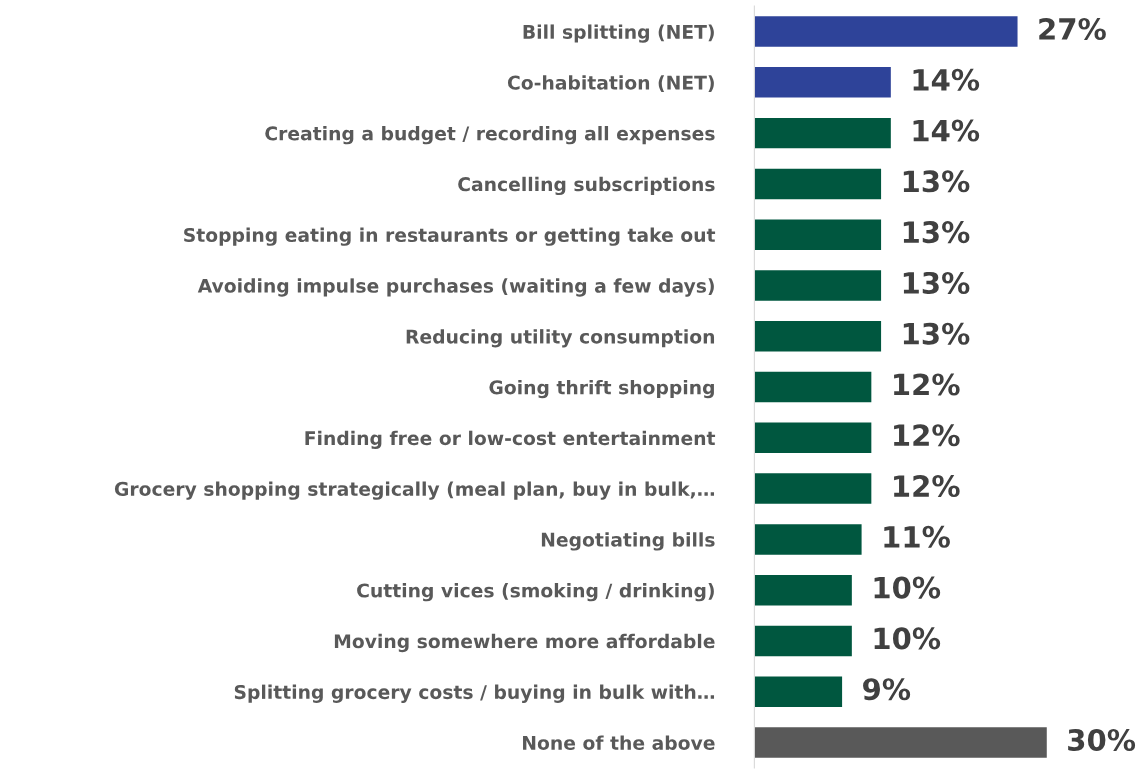  Describe the element at coordinates (1072, 29) in the screenshot. I see `data-label: 27%` at that location.